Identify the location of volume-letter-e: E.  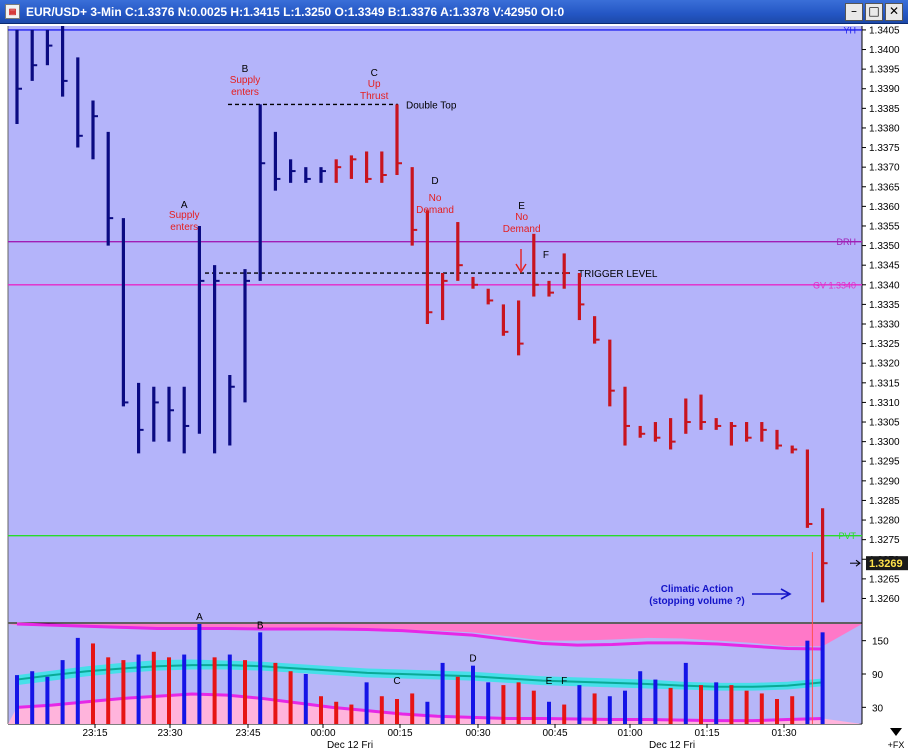
(549, 681).